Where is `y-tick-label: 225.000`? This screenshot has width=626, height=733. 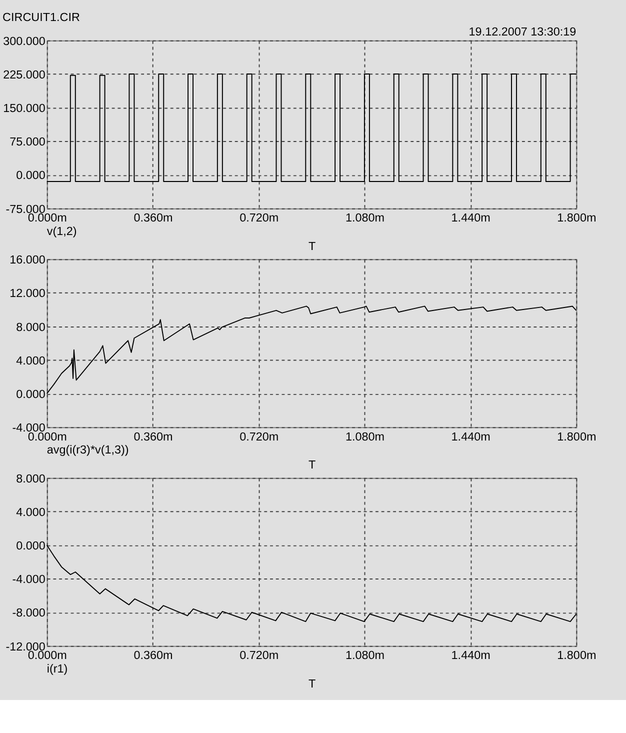
y-tick-label: 225.000 is located at coordinates (24, 75).